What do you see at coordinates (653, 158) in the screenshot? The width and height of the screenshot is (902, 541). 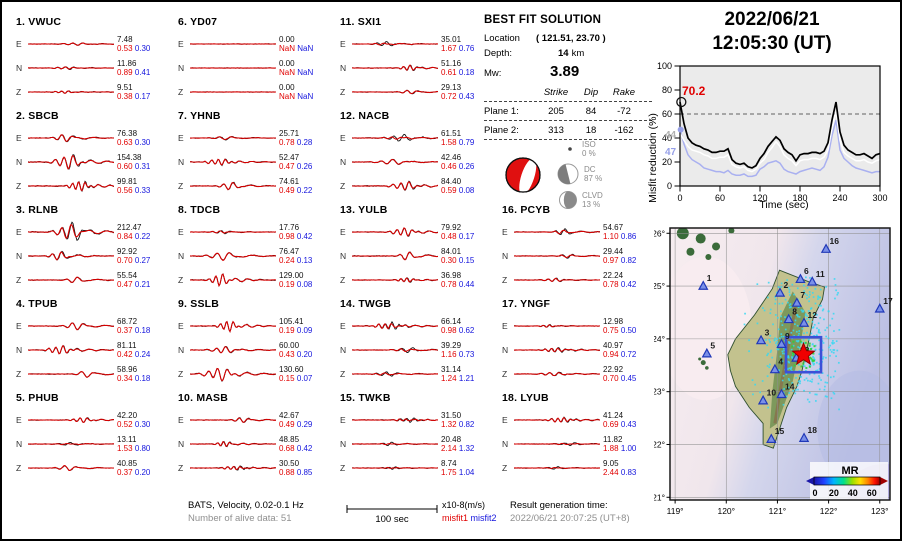 I see `misfit-y-axis-label: Misfit reduction (%)` at bounding box center [653, 158].